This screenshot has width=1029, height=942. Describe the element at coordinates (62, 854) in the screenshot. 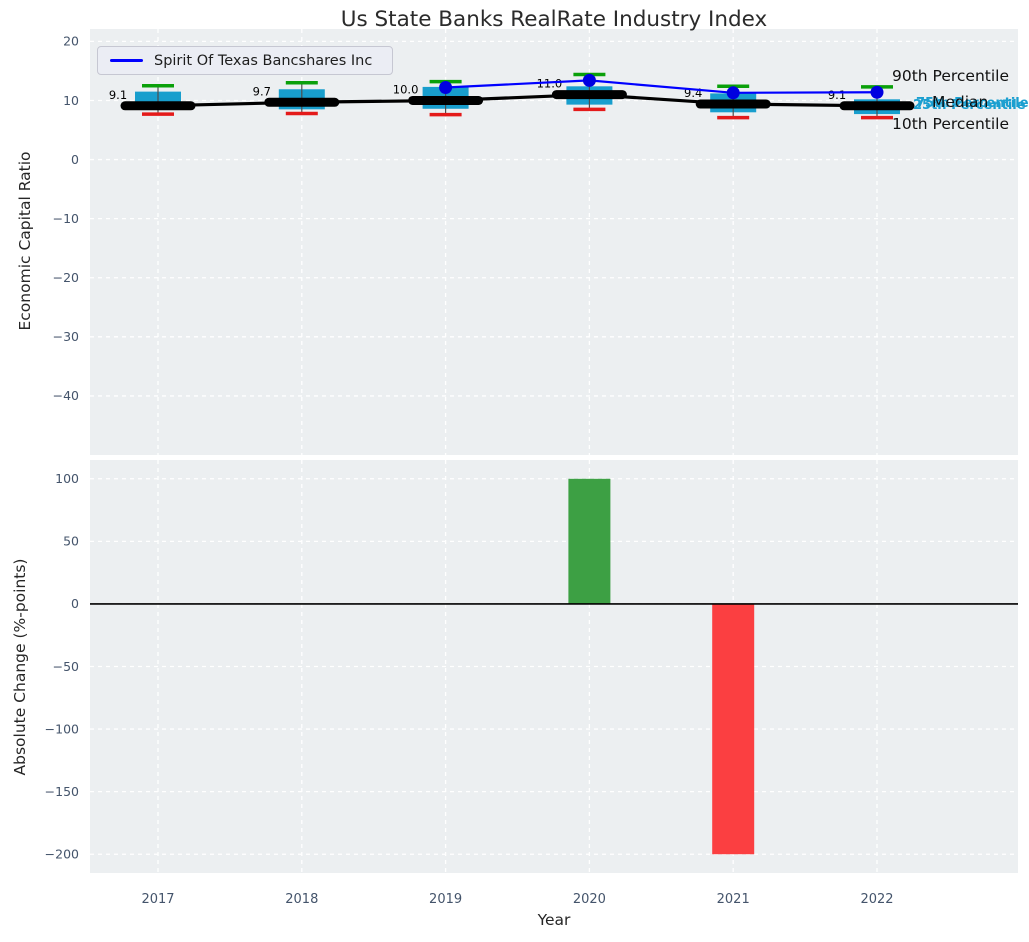

I see `y-tick-label: −200` at that location.